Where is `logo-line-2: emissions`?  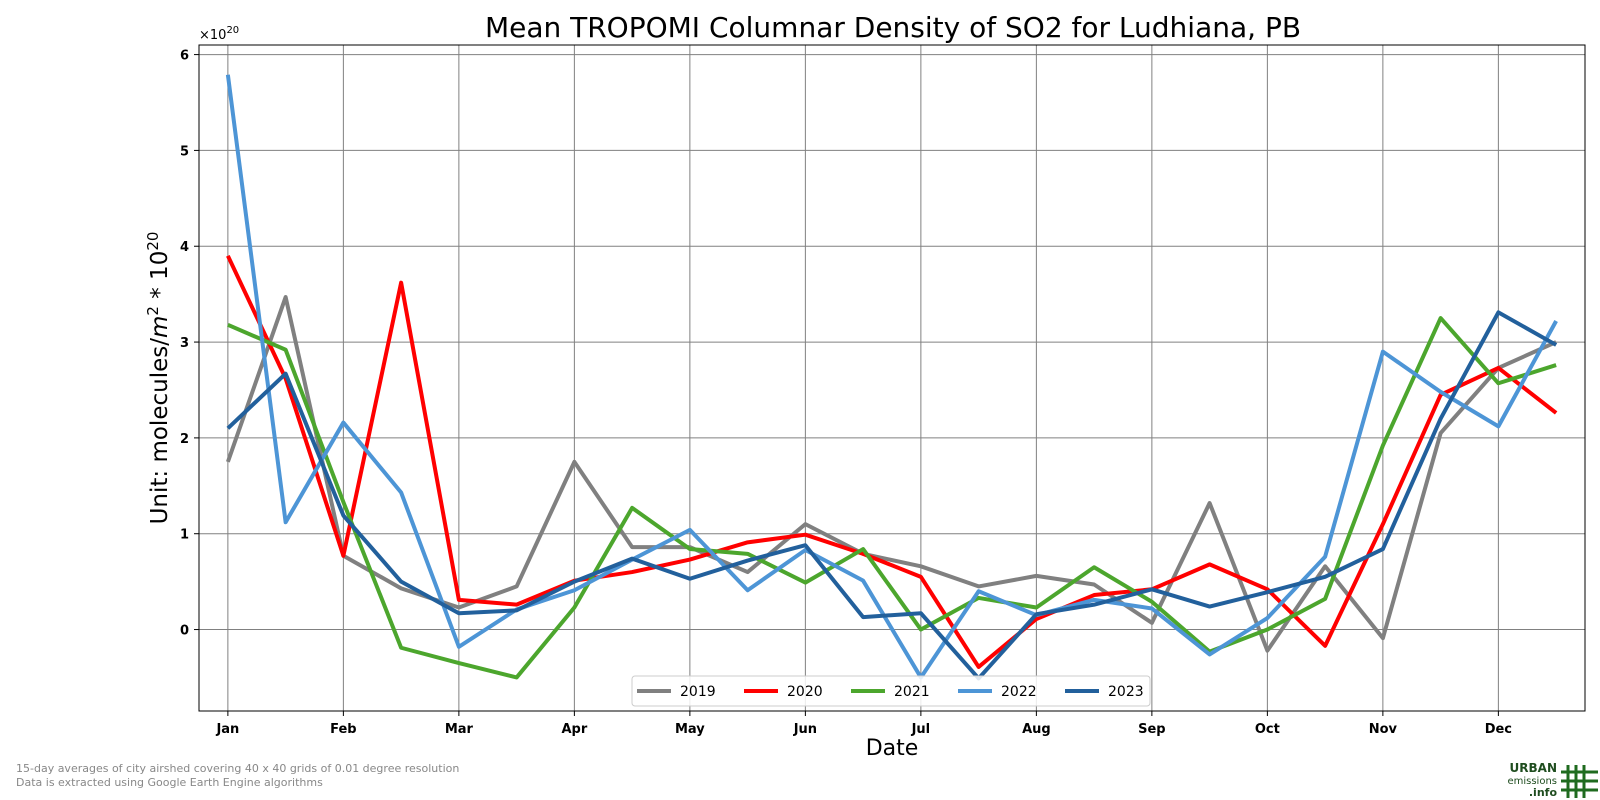 logo-line-2: emissions is located at coordinates (1532, 781).